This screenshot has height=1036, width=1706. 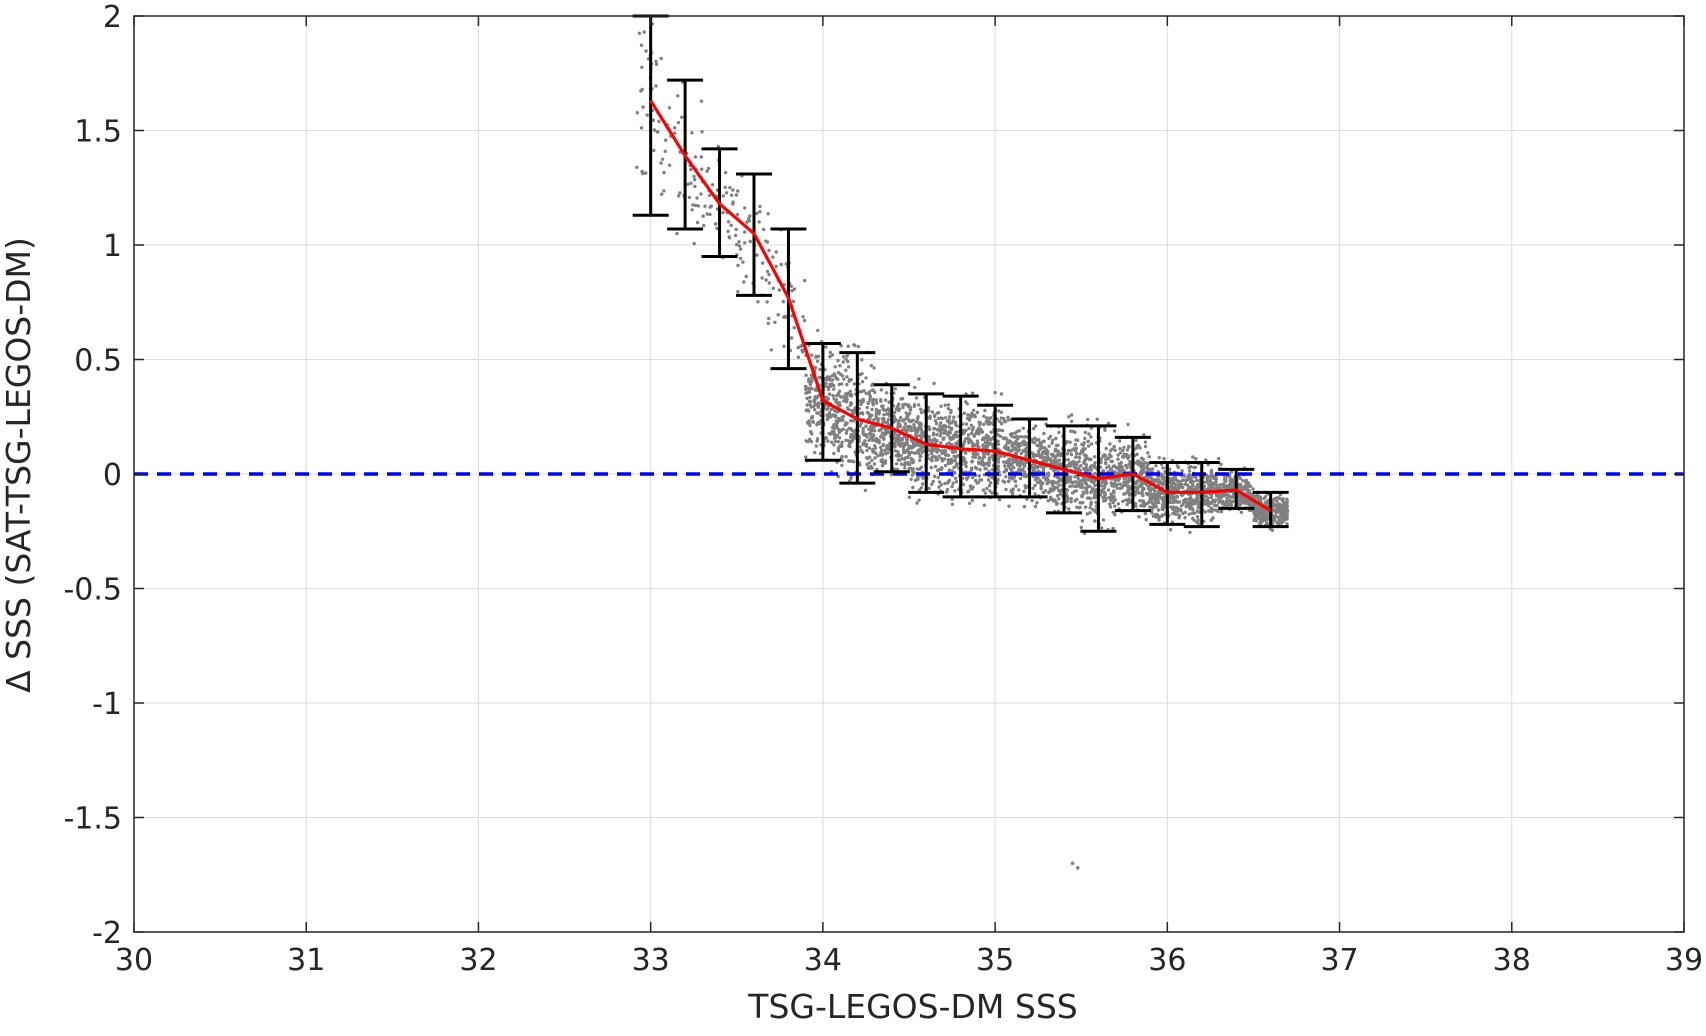 What do you see at coordinates (1684, 960) in the screenshot?
I see `x-tick-label: 39` at bounding box center [1684, 960].